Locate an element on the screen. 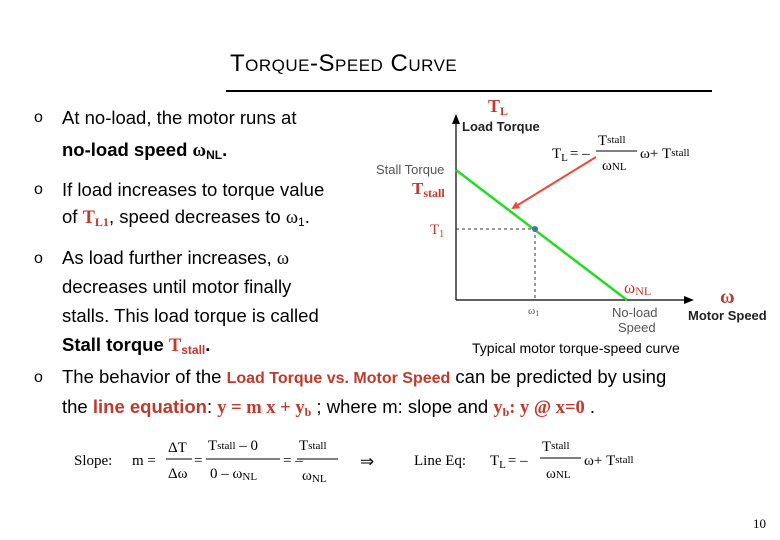 This screenshot has width=780, height=540. operating-point is located at coordinates (535, 229).